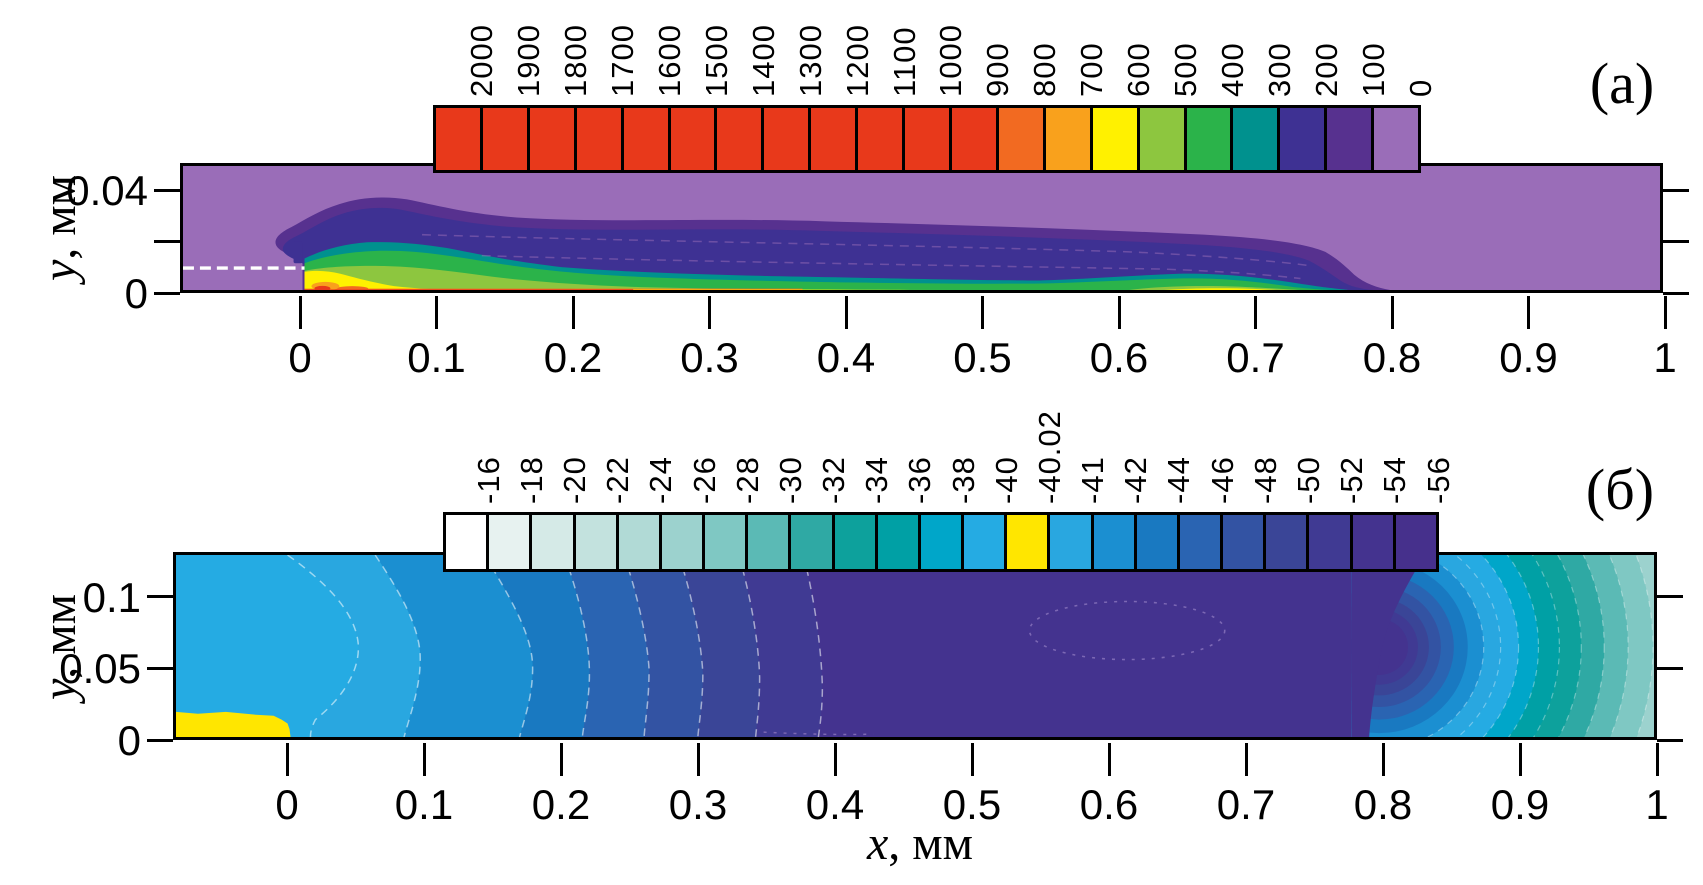  I want to click on x-tick-label-b: 0, so click(287, 804).